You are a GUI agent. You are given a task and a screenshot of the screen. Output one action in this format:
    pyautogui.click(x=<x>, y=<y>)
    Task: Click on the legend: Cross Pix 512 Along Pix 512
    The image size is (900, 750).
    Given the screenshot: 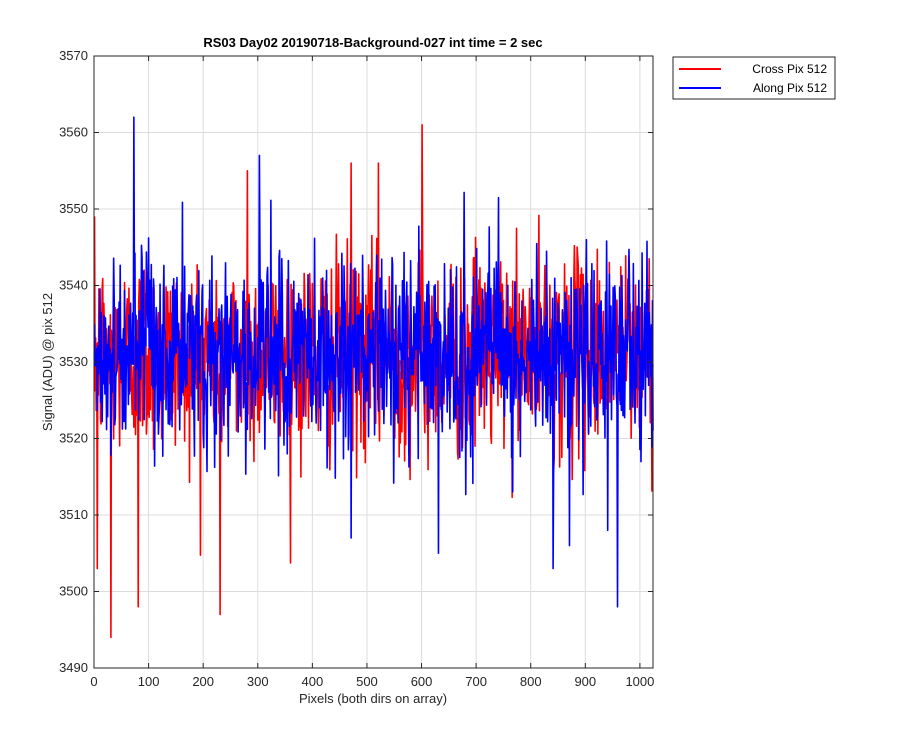 What is the action you would take?
    pyautogui.click(x=754, y=78)
    